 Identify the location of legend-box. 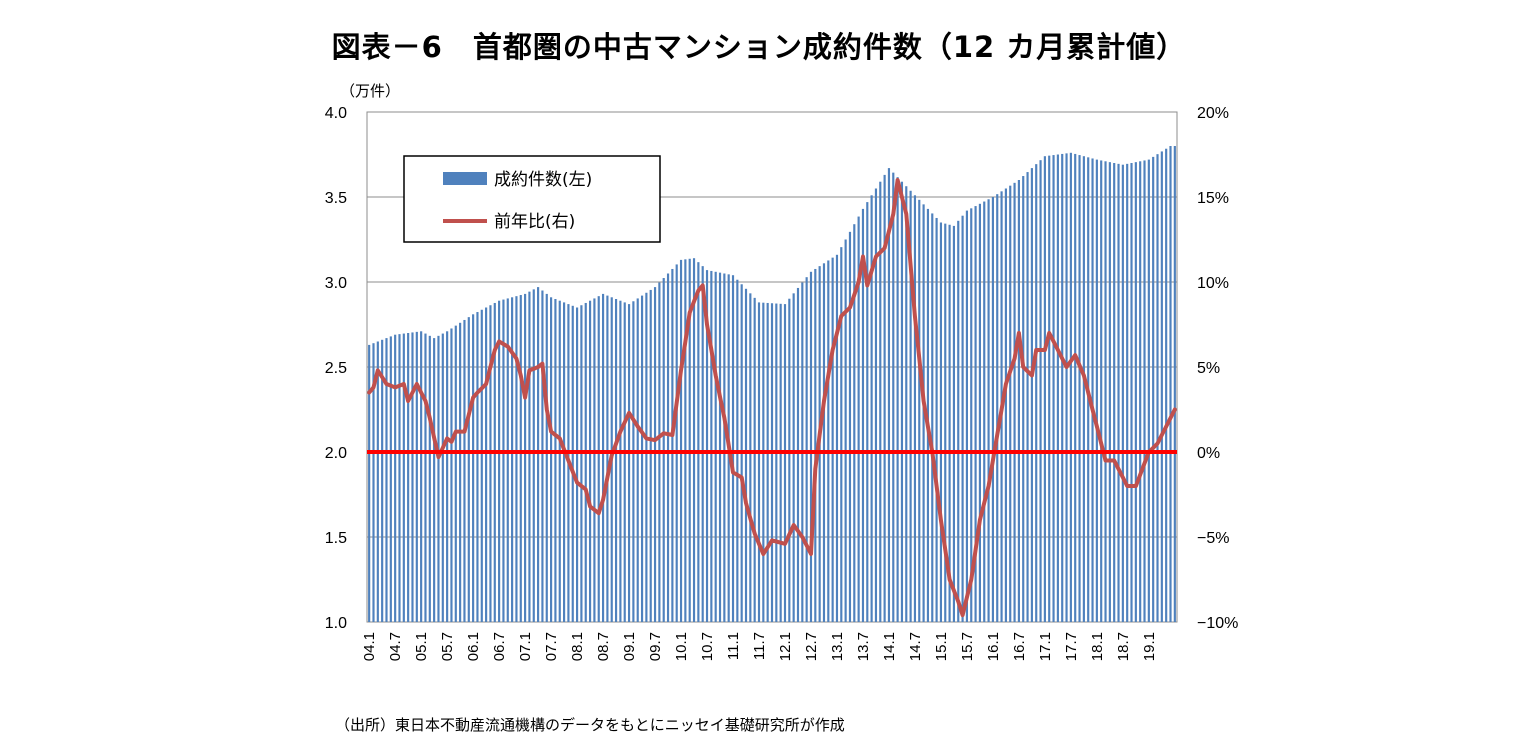
(532, 199).